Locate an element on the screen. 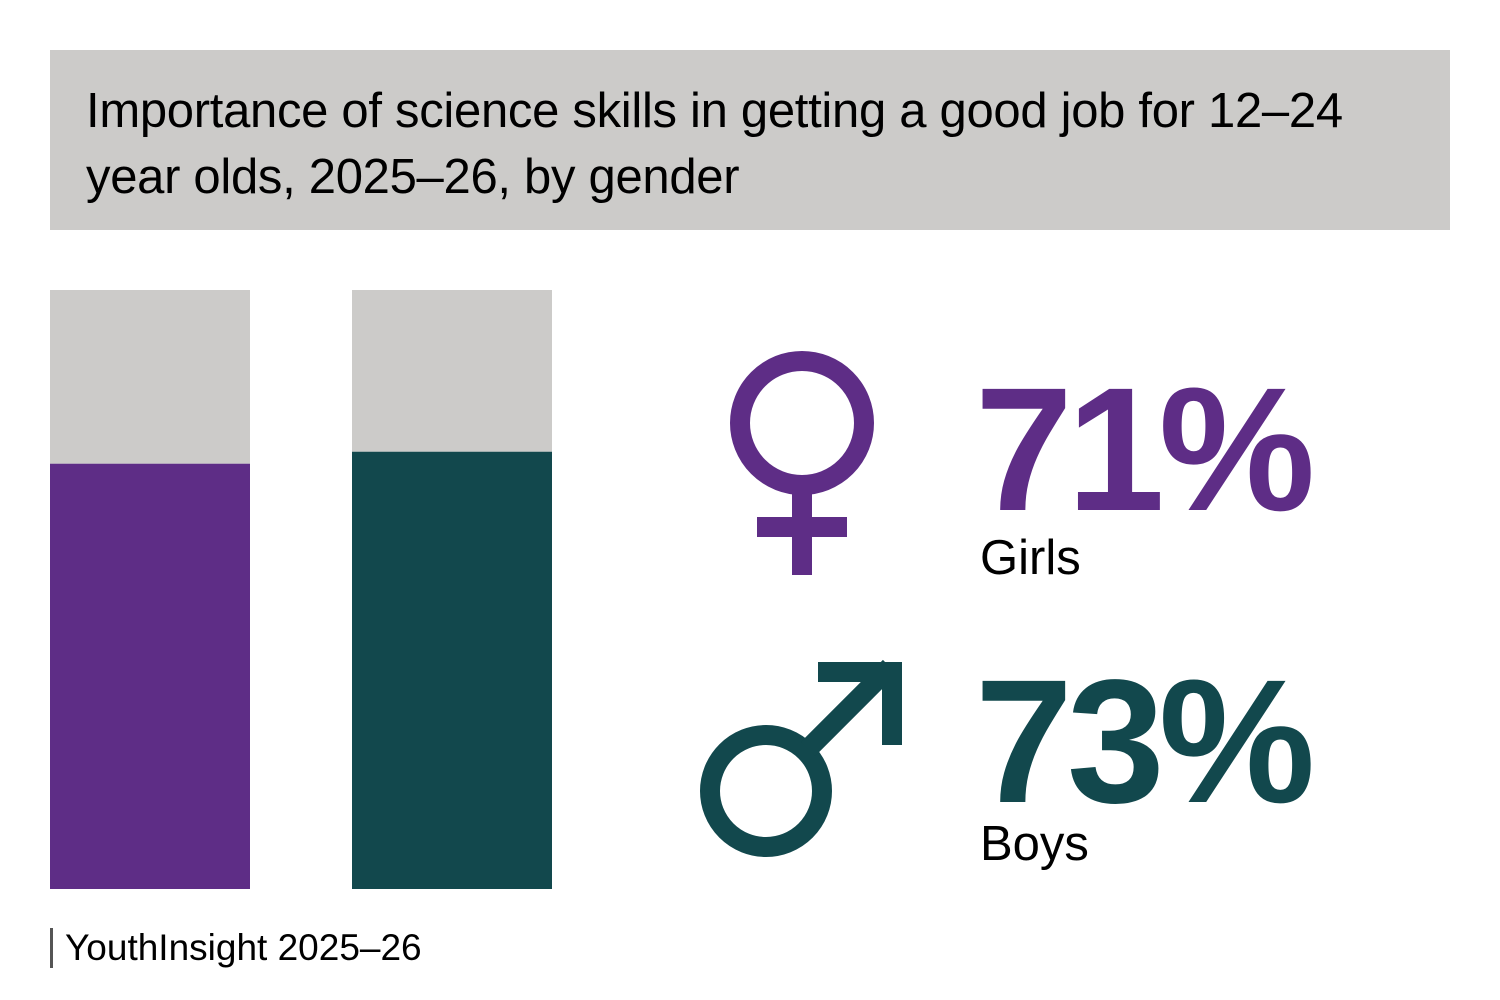  bar-girls is located at coordinates (150, 676).